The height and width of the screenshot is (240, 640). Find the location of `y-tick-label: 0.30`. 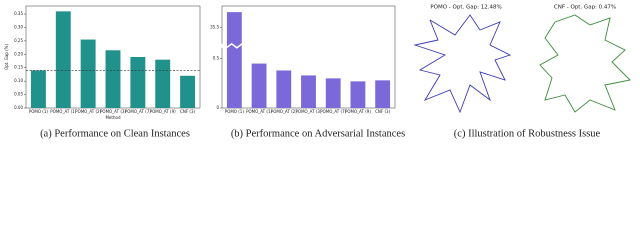

y-tick-label: 0.30 is located at coordinates (18, 26).